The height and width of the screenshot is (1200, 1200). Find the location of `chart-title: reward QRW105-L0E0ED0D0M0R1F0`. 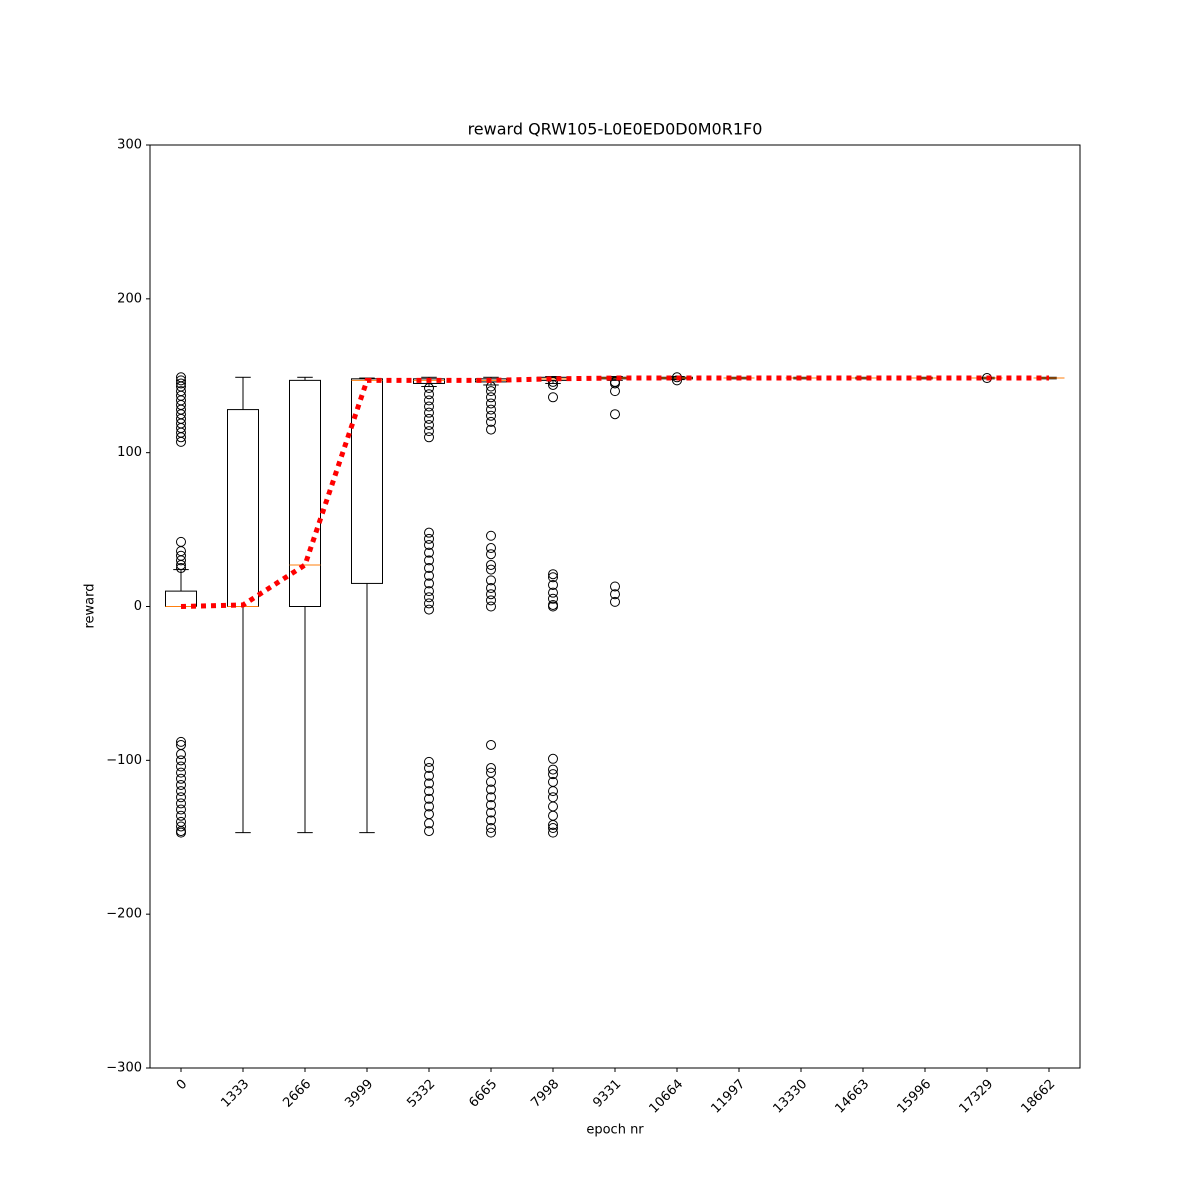

chart-title: reward QRW105-L0E0ED0D0M0R1F0 is located at coordinates (615, 129).